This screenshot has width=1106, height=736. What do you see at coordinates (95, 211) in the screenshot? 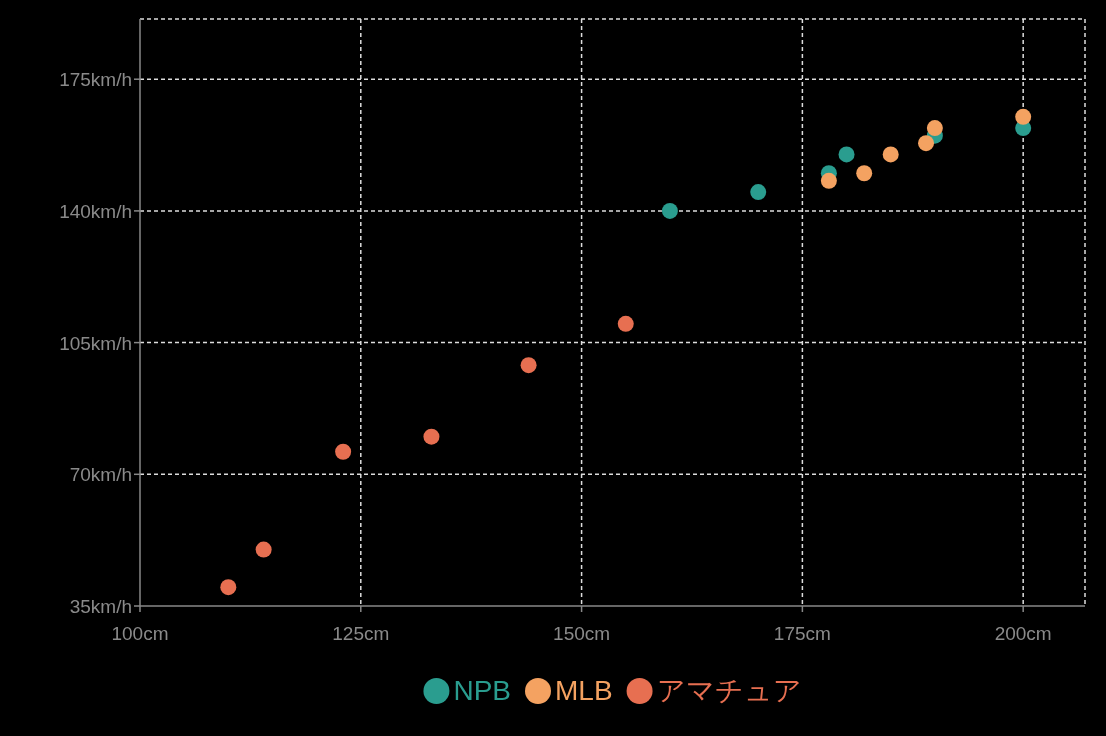
I see `y-tick-label: 140km/h` at bounding box center [95, 211].